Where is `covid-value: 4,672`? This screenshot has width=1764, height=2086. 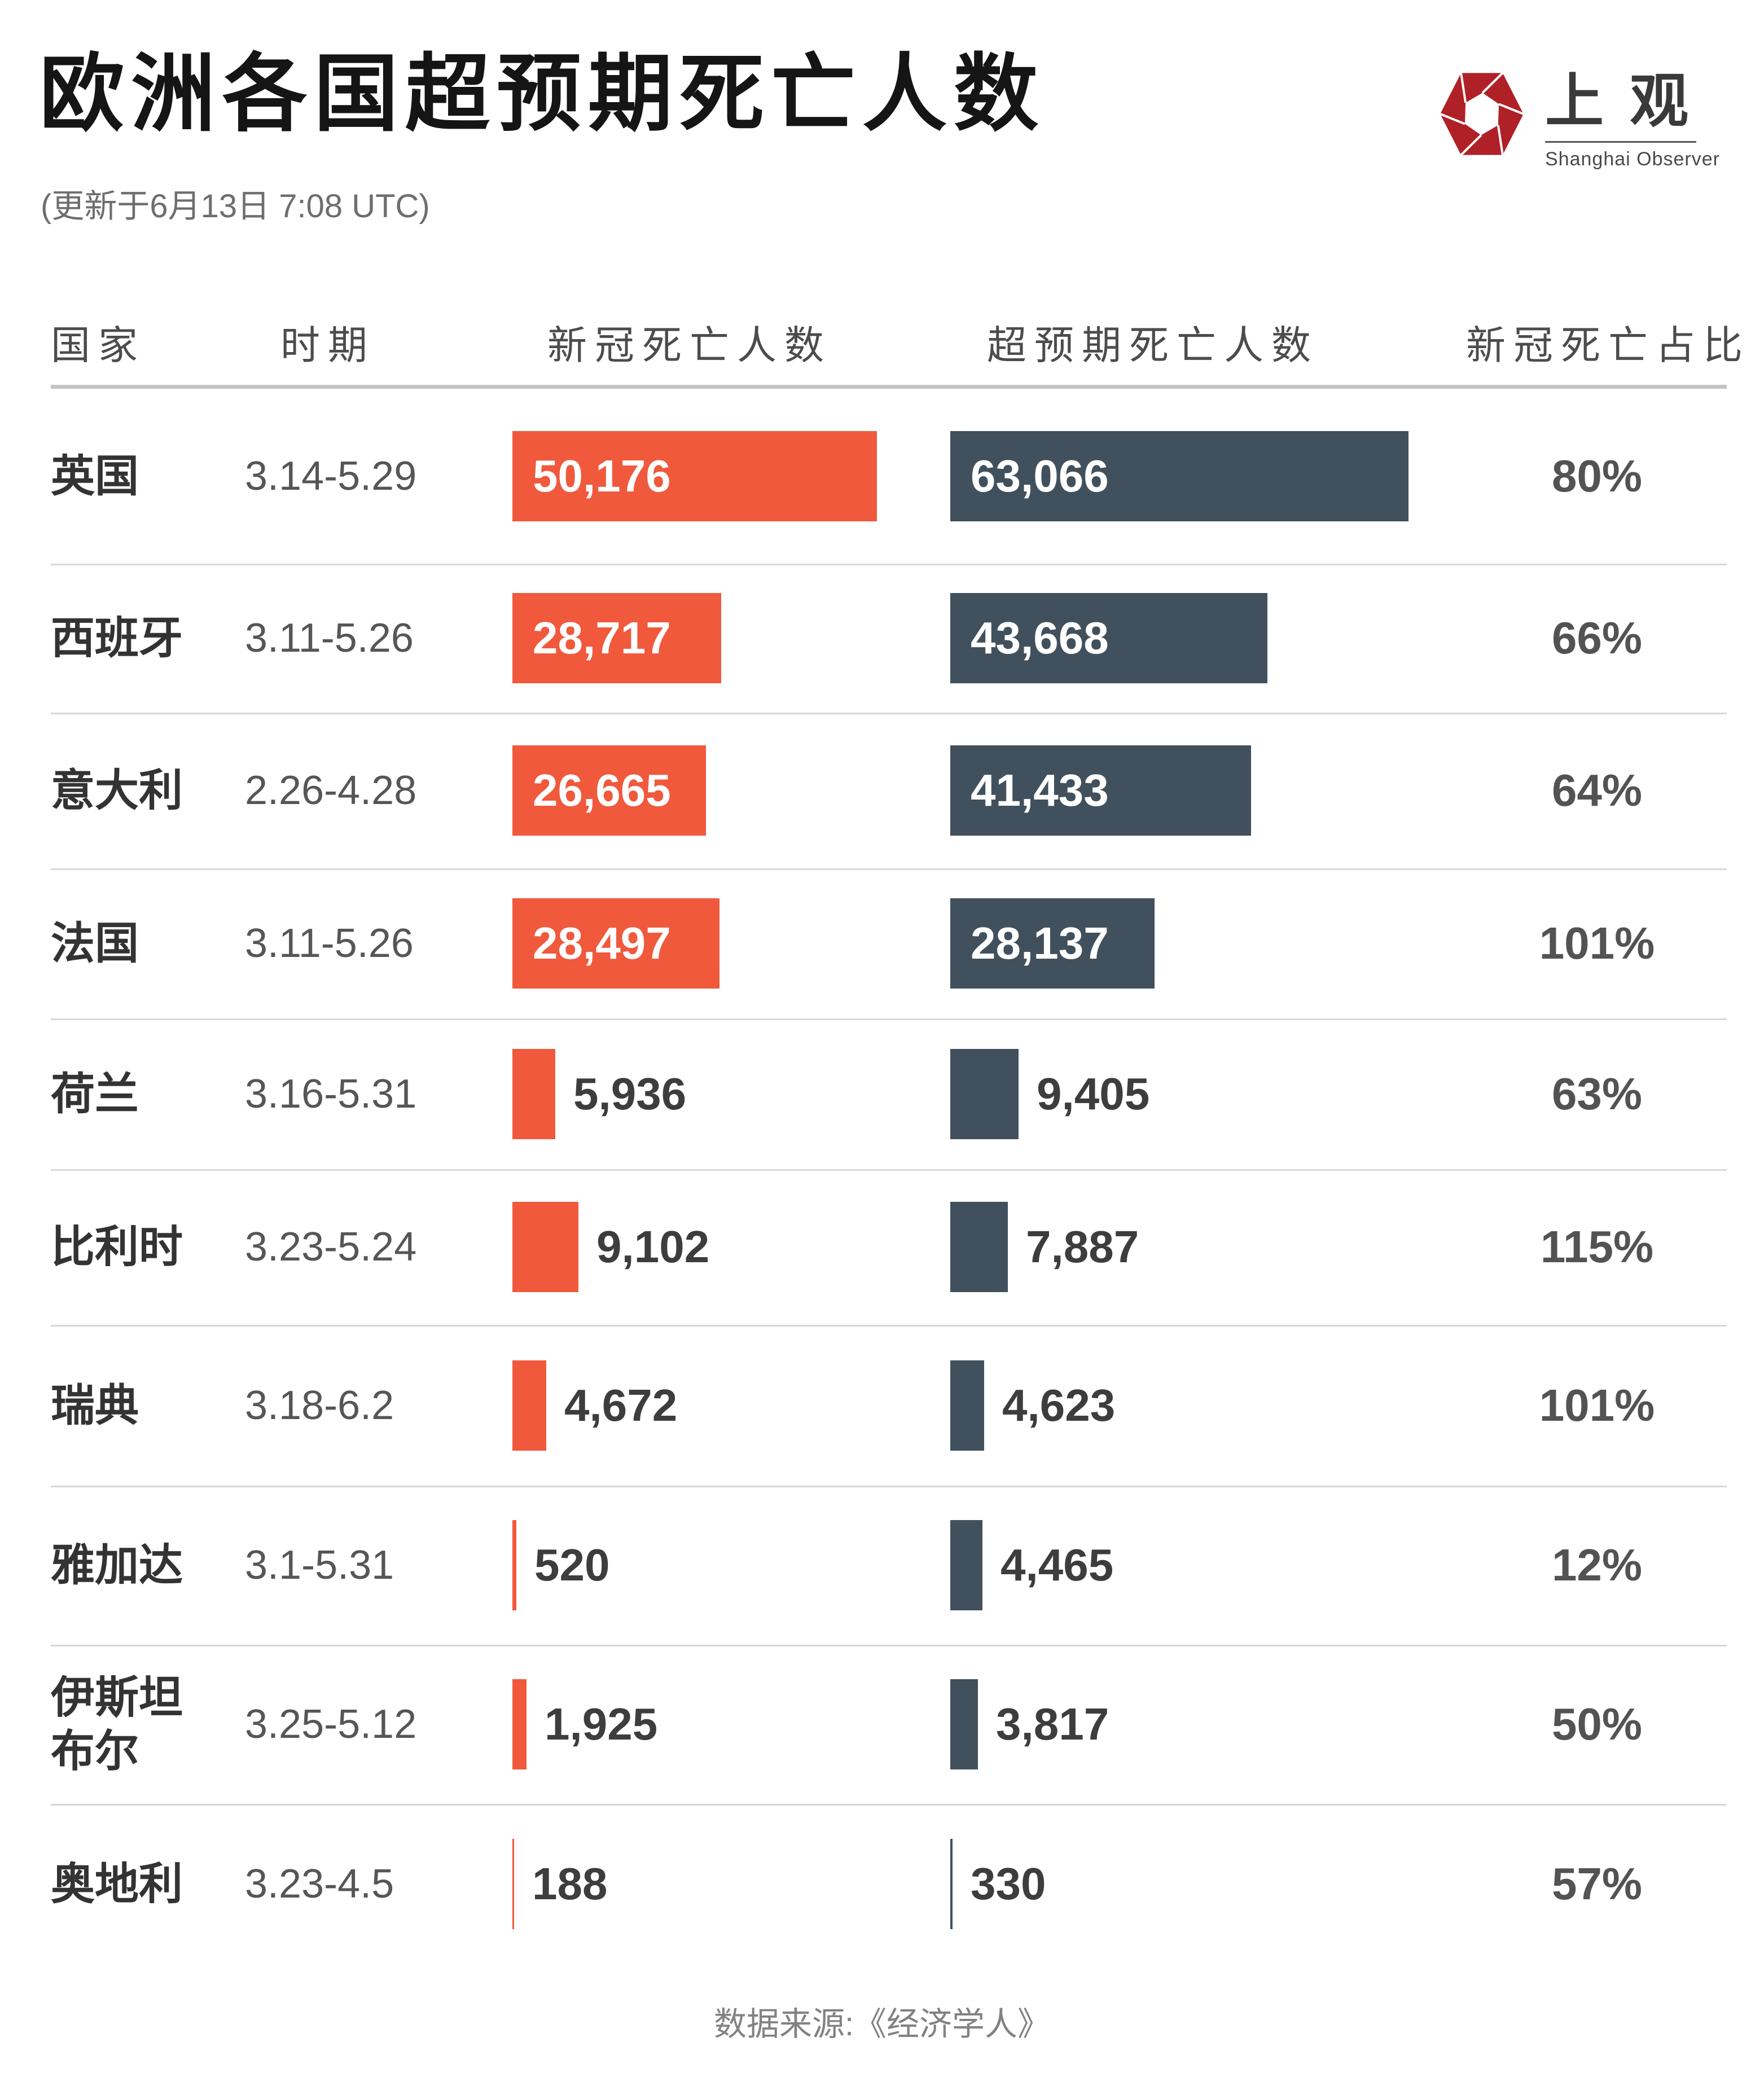 covid-value: 4,672 is located at coordinates (621, 1405).